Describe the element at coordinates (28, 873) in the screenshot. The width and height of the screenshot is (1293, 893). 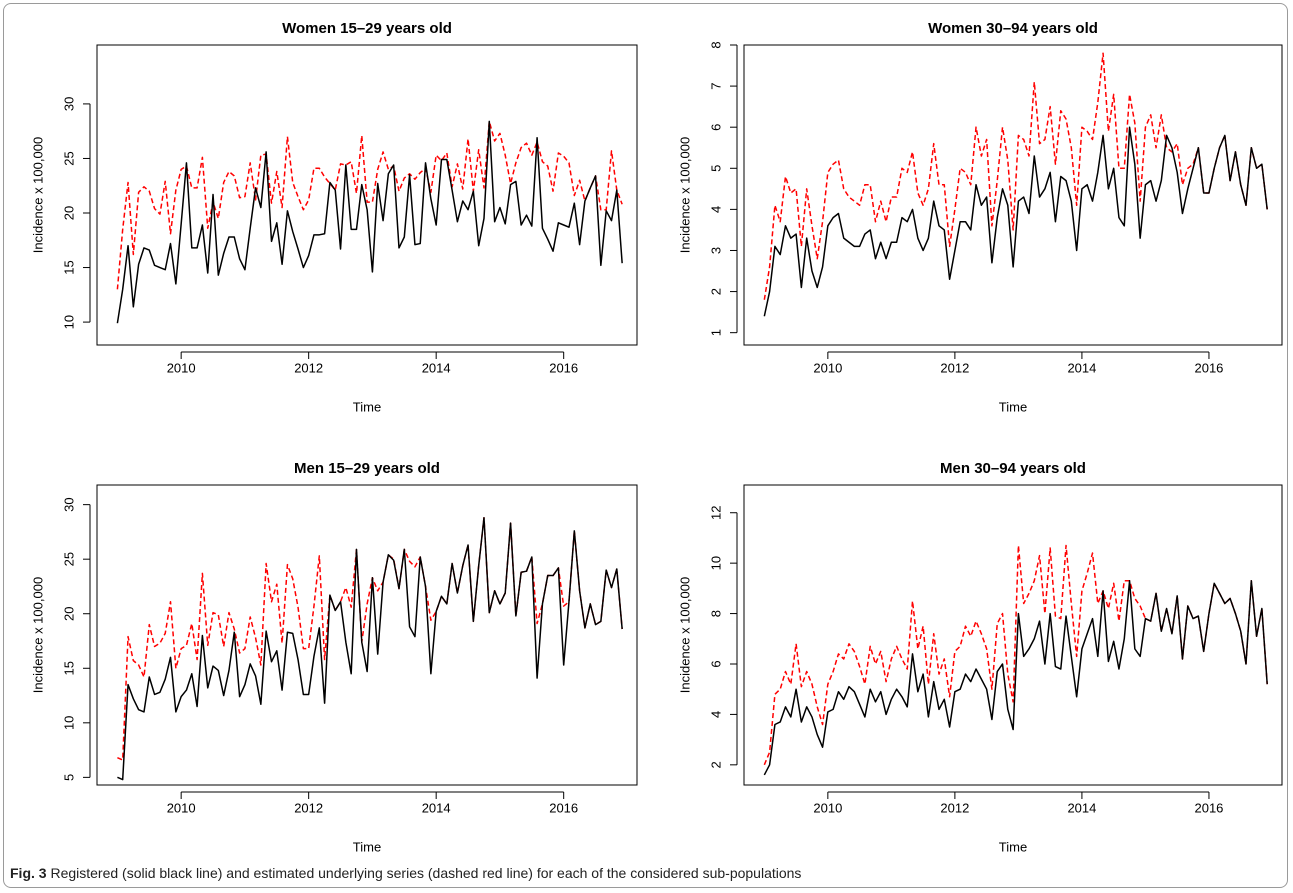
I see `caption-label: Fig. 3` at that location.